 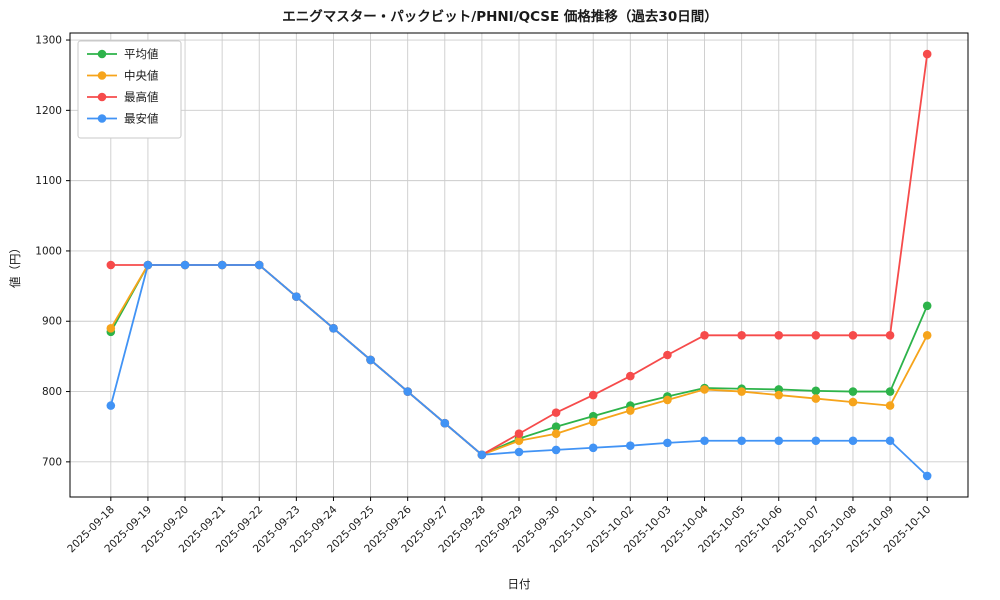 I want to click on legend-label-max: 最高値, so click(x=141, y=97).